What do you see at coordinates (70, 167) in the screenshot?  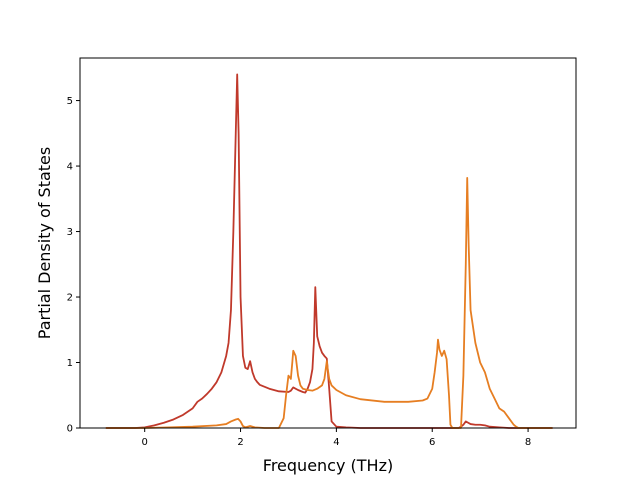 I see `y-tick-label: 4` at bounding box center [70, 167].